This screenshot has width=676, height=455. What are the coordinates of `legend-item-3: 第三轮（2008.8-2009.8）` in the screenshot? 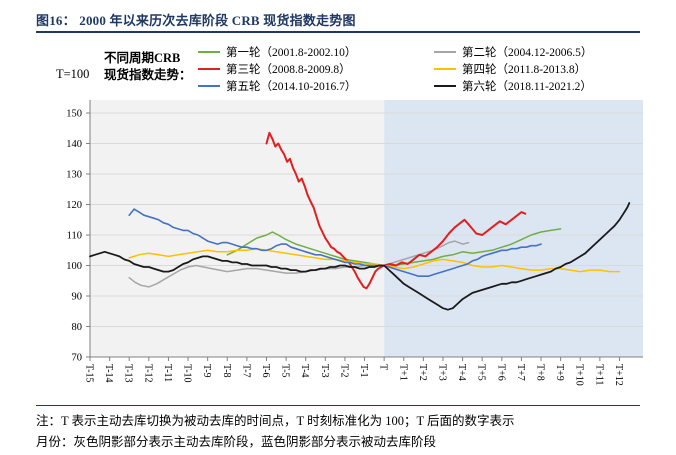 It's located at (316, 69).